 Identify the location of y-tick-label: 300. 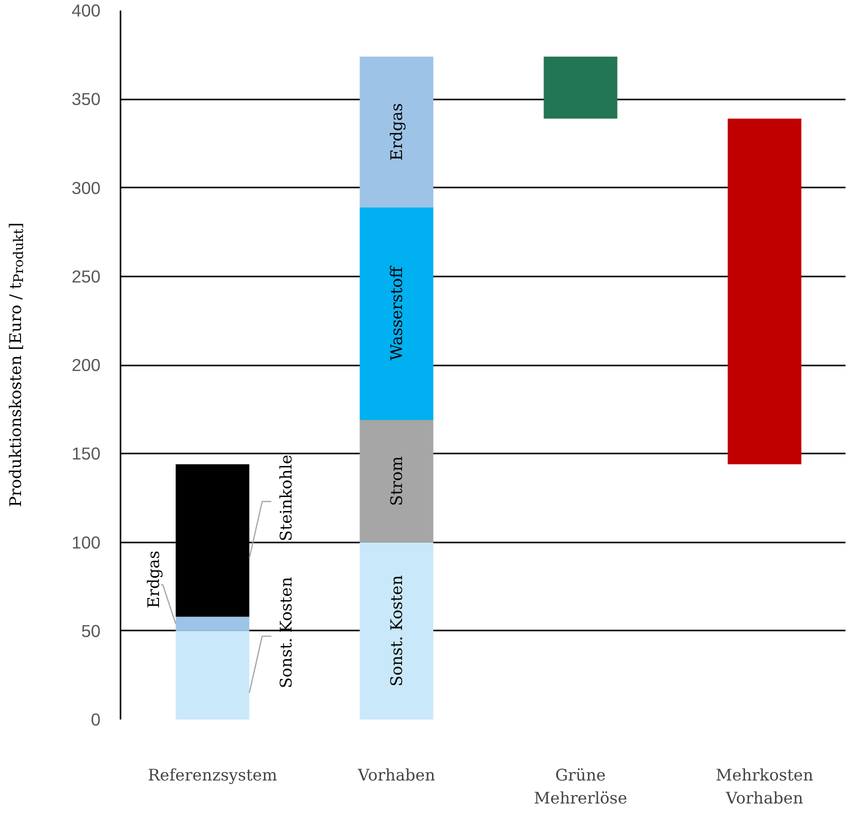
(86, 188).